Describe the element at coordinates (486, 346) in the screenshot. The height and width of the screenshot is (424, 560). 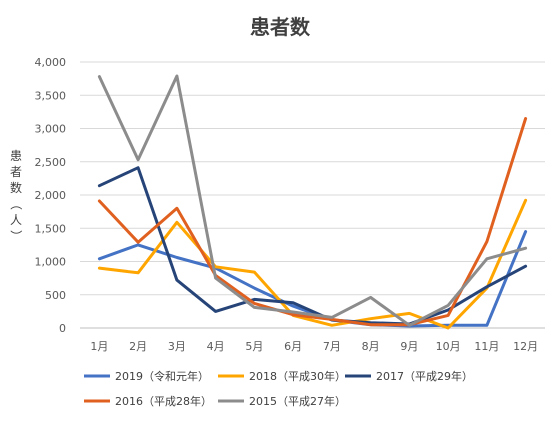
I see `x-tick-label: 11月` at that location.